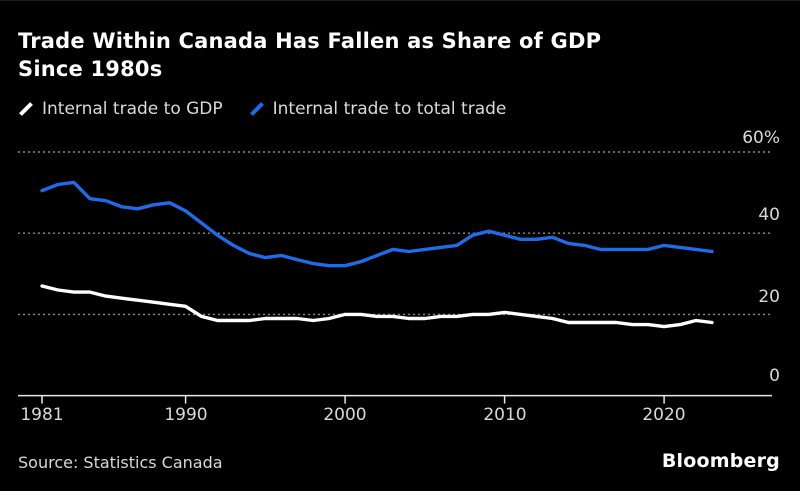 Image resolution: width=800 pixels, height=491 pixels. I want to click on white-line-swatch-icon, so click(26, 109).